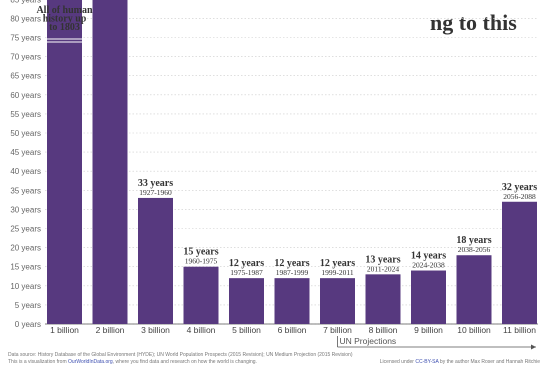 The height and width of the screenshot is (366, 544). What do you see at coordinates (428, 256) in the screenshot?
I see `bar-label-main: 14 years` at bounding box center [428, 256].